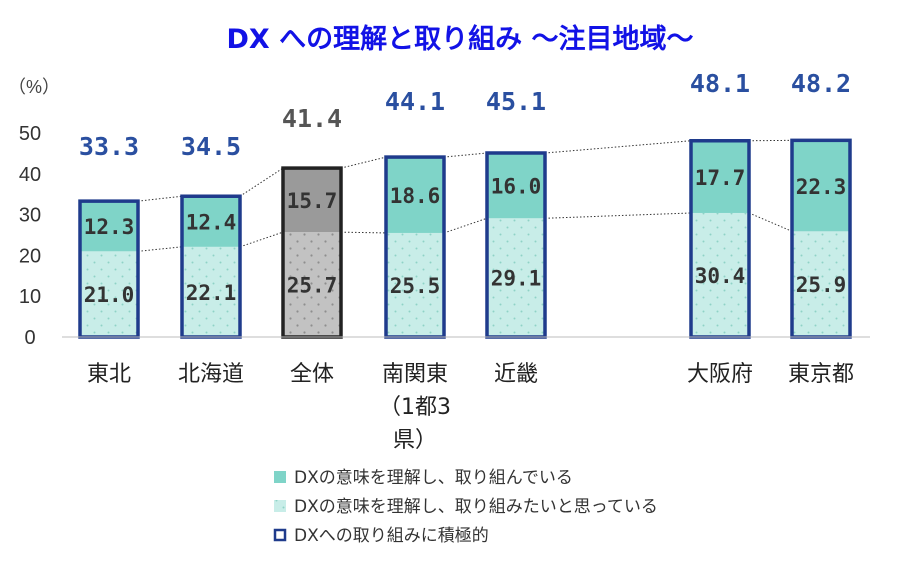 The height and width of the screenshot is (569, 920). Describe the element at coordinates (516, 374) in the screenshot. I see `category-label: 近畿` at that location.